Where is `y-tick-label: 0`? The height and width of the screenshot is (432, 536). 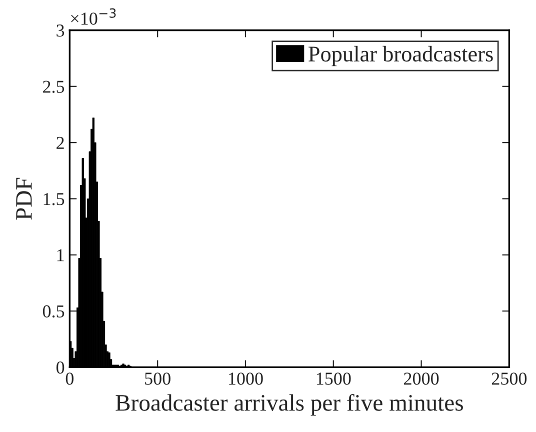
y-tick-label: 0 is located at coordinates (60, 367).